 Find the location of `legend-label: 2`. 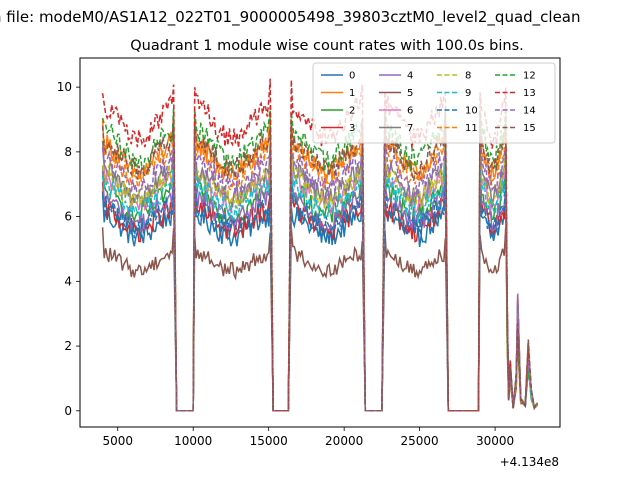

legend-label: 2 is located at coordinates (352, 111).